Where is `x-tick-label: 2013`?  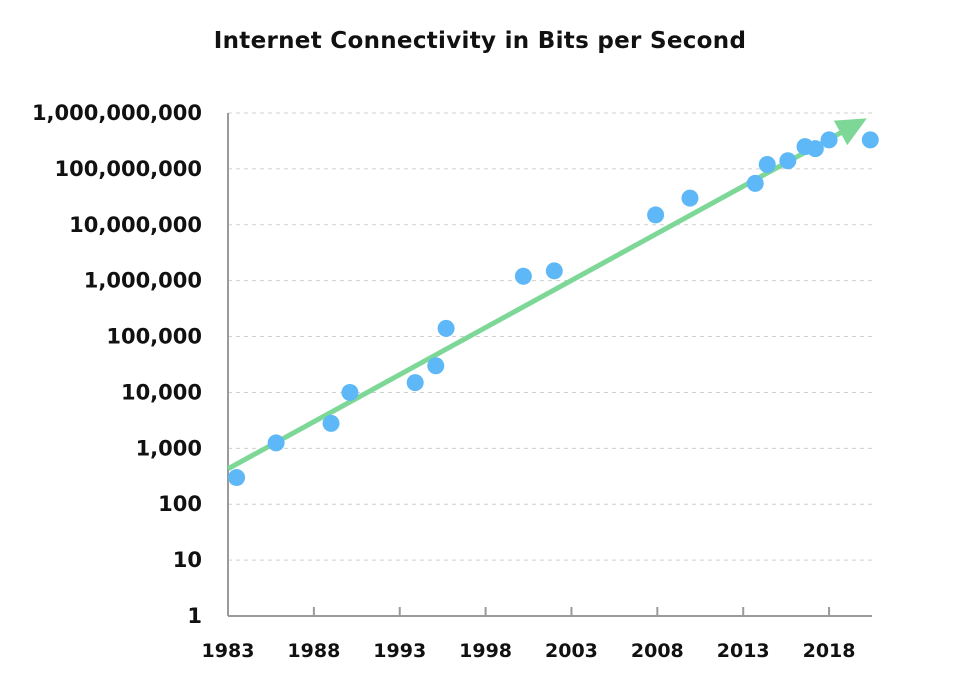
x-tick-label: 2013 is located at coordinates (743, 651).